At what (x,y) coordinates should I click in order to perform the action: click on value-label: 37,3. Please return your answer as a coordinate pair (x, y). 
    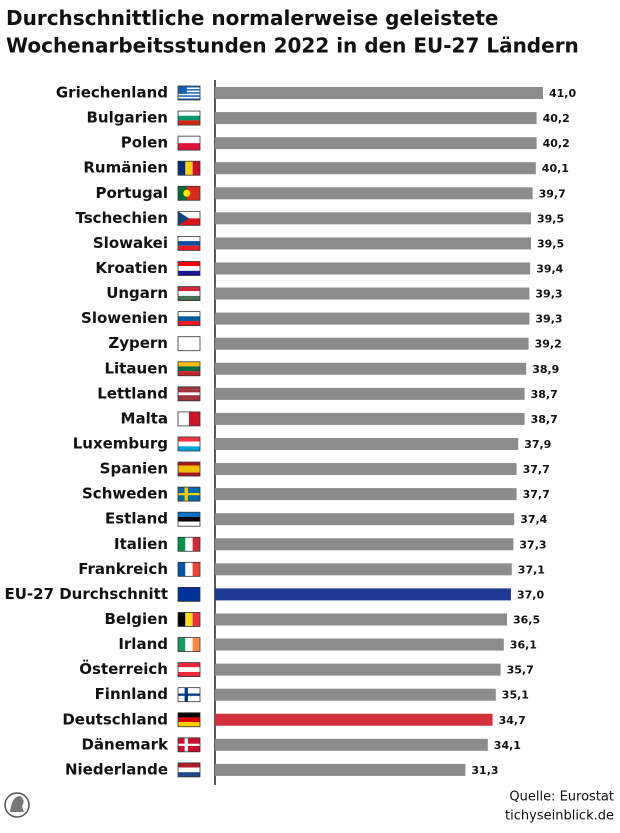
    Looking at the image, I should click on (532, 544).